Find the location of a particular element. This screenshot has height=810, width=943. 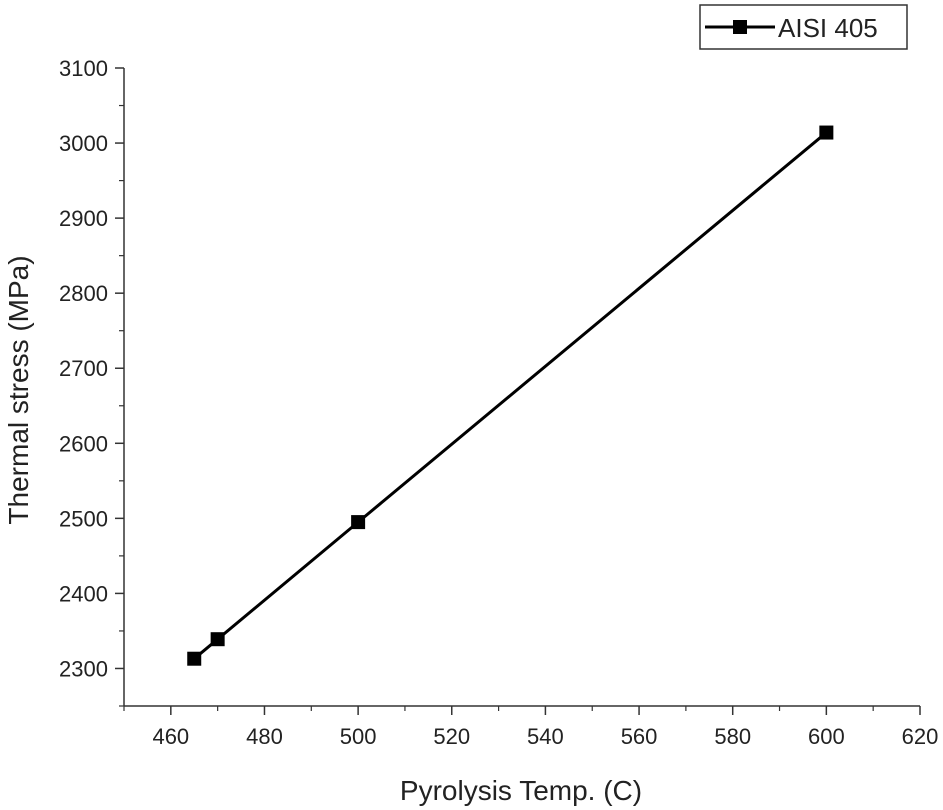

x-tick-label: 580 is located at coordinates (732, 736).